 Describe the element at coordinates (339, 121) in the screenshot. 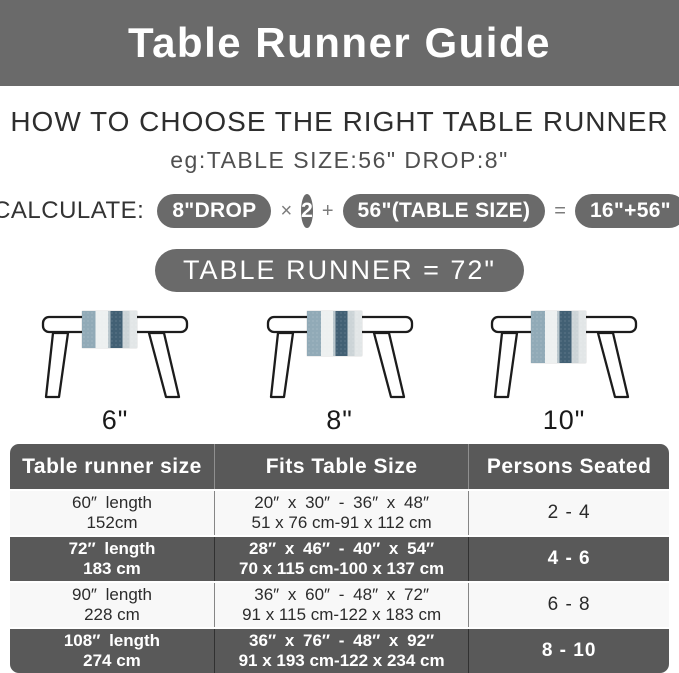

I see `guide-heading: HOW TO CHOOSE THE RIGHT TABLE RUNNER` at that location.